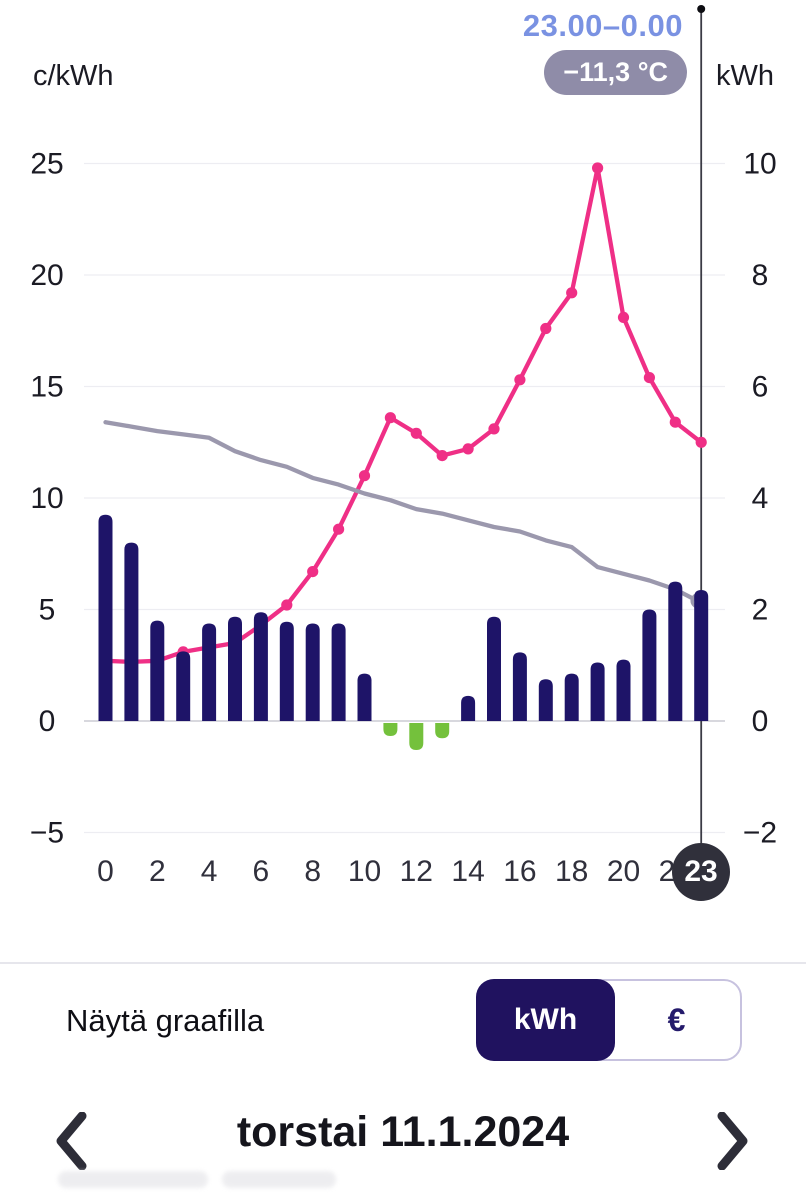  I want to click on left-axis-tick: −5, so click(47, 833).